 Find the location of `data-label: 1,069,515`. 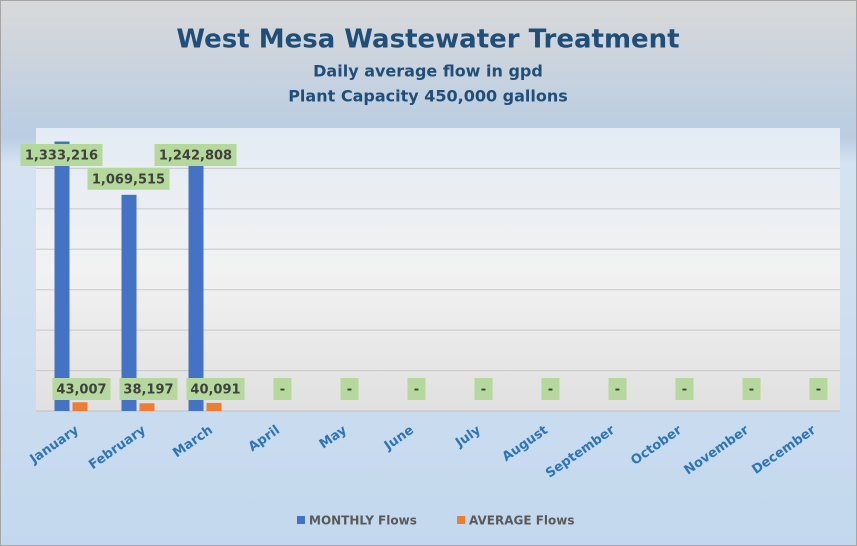

data-label: 1,069,515 is located at coordinates (128, 179).